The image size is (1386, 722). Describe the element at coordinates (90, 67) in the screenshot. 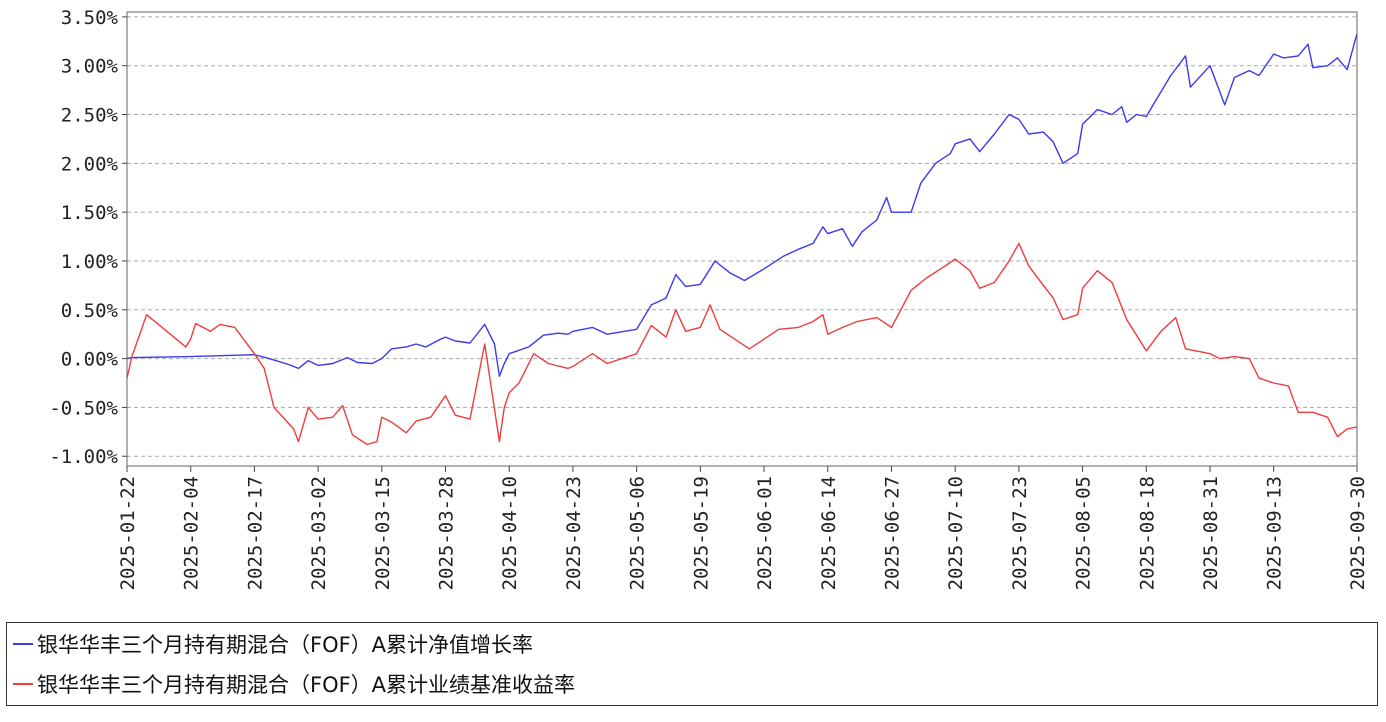

I see `y-tick-label: 3.00%` at that location.